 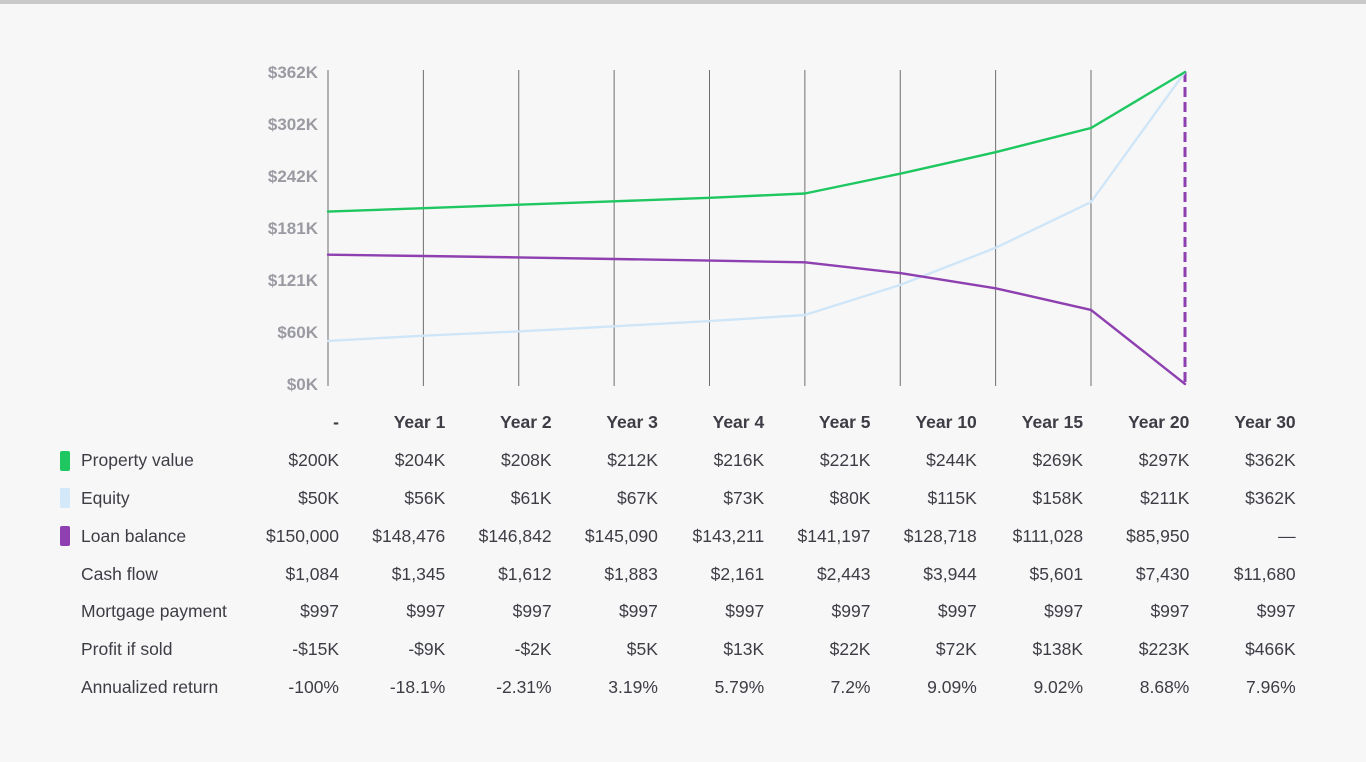 I want to click on table-cell: $85,950, so click(x=1158, y=535).